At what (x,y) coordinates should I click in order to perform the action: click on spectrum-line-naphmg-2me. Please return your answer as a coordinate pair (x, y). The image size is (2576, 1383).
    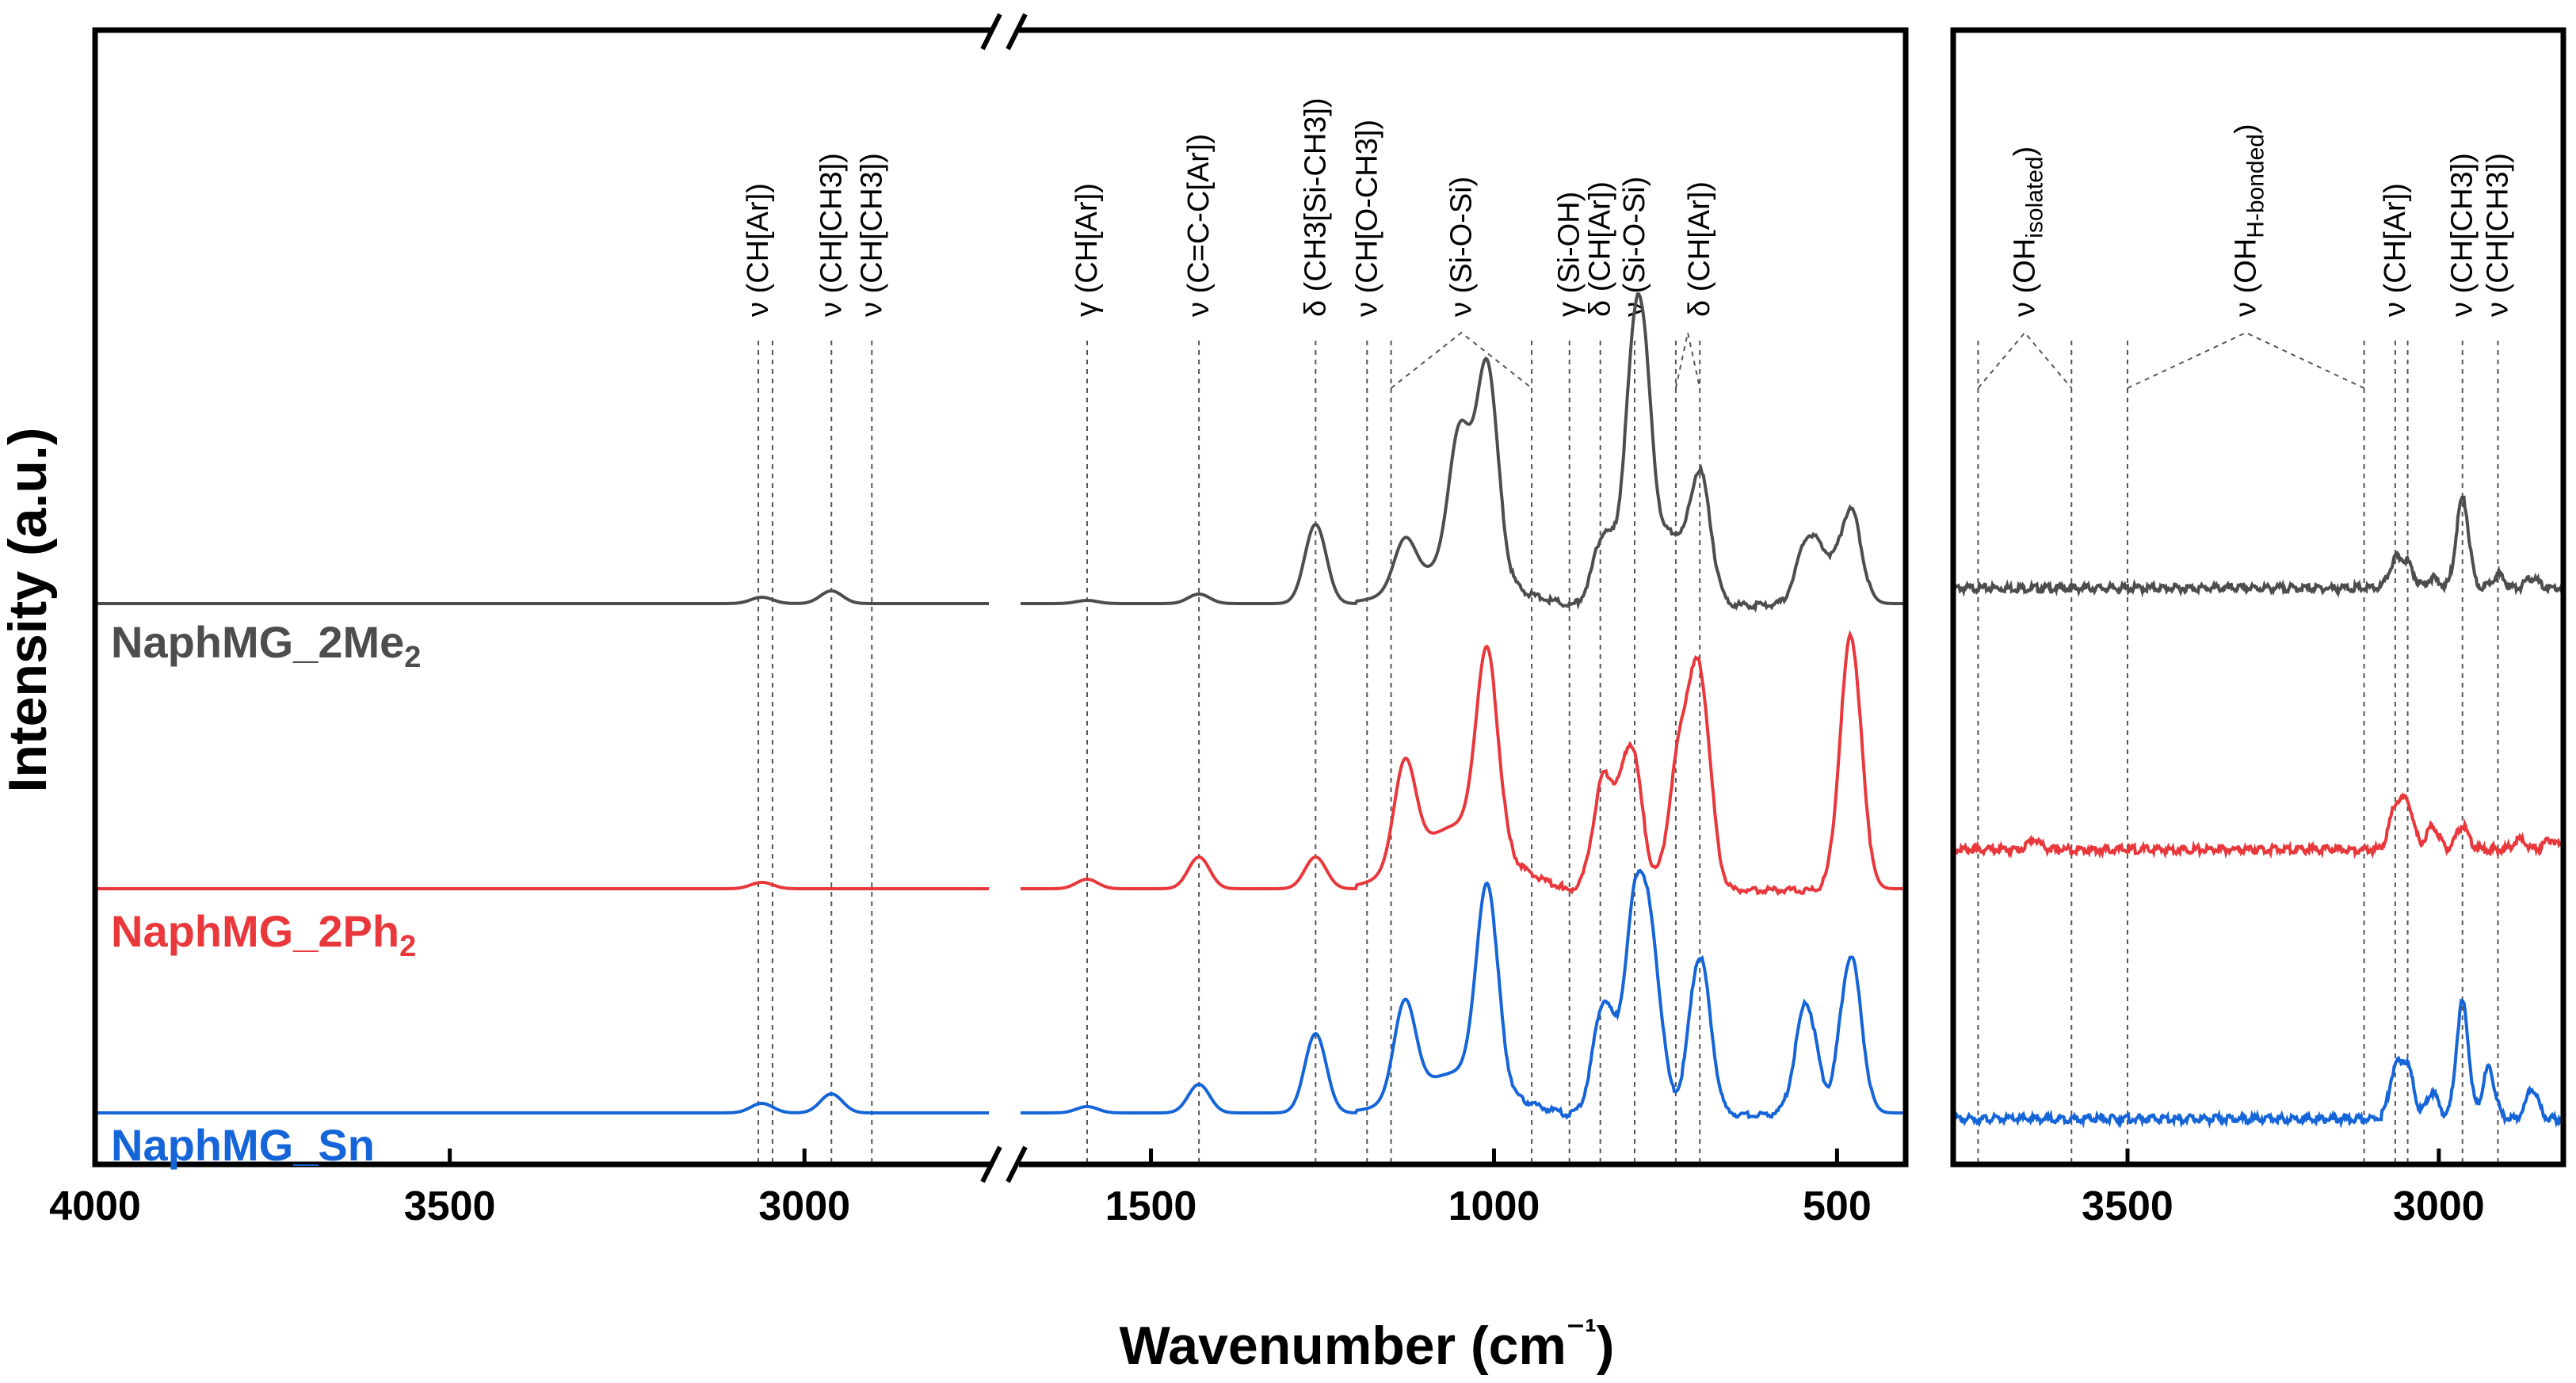
    Looking at the image, I should click on (2258, 547).